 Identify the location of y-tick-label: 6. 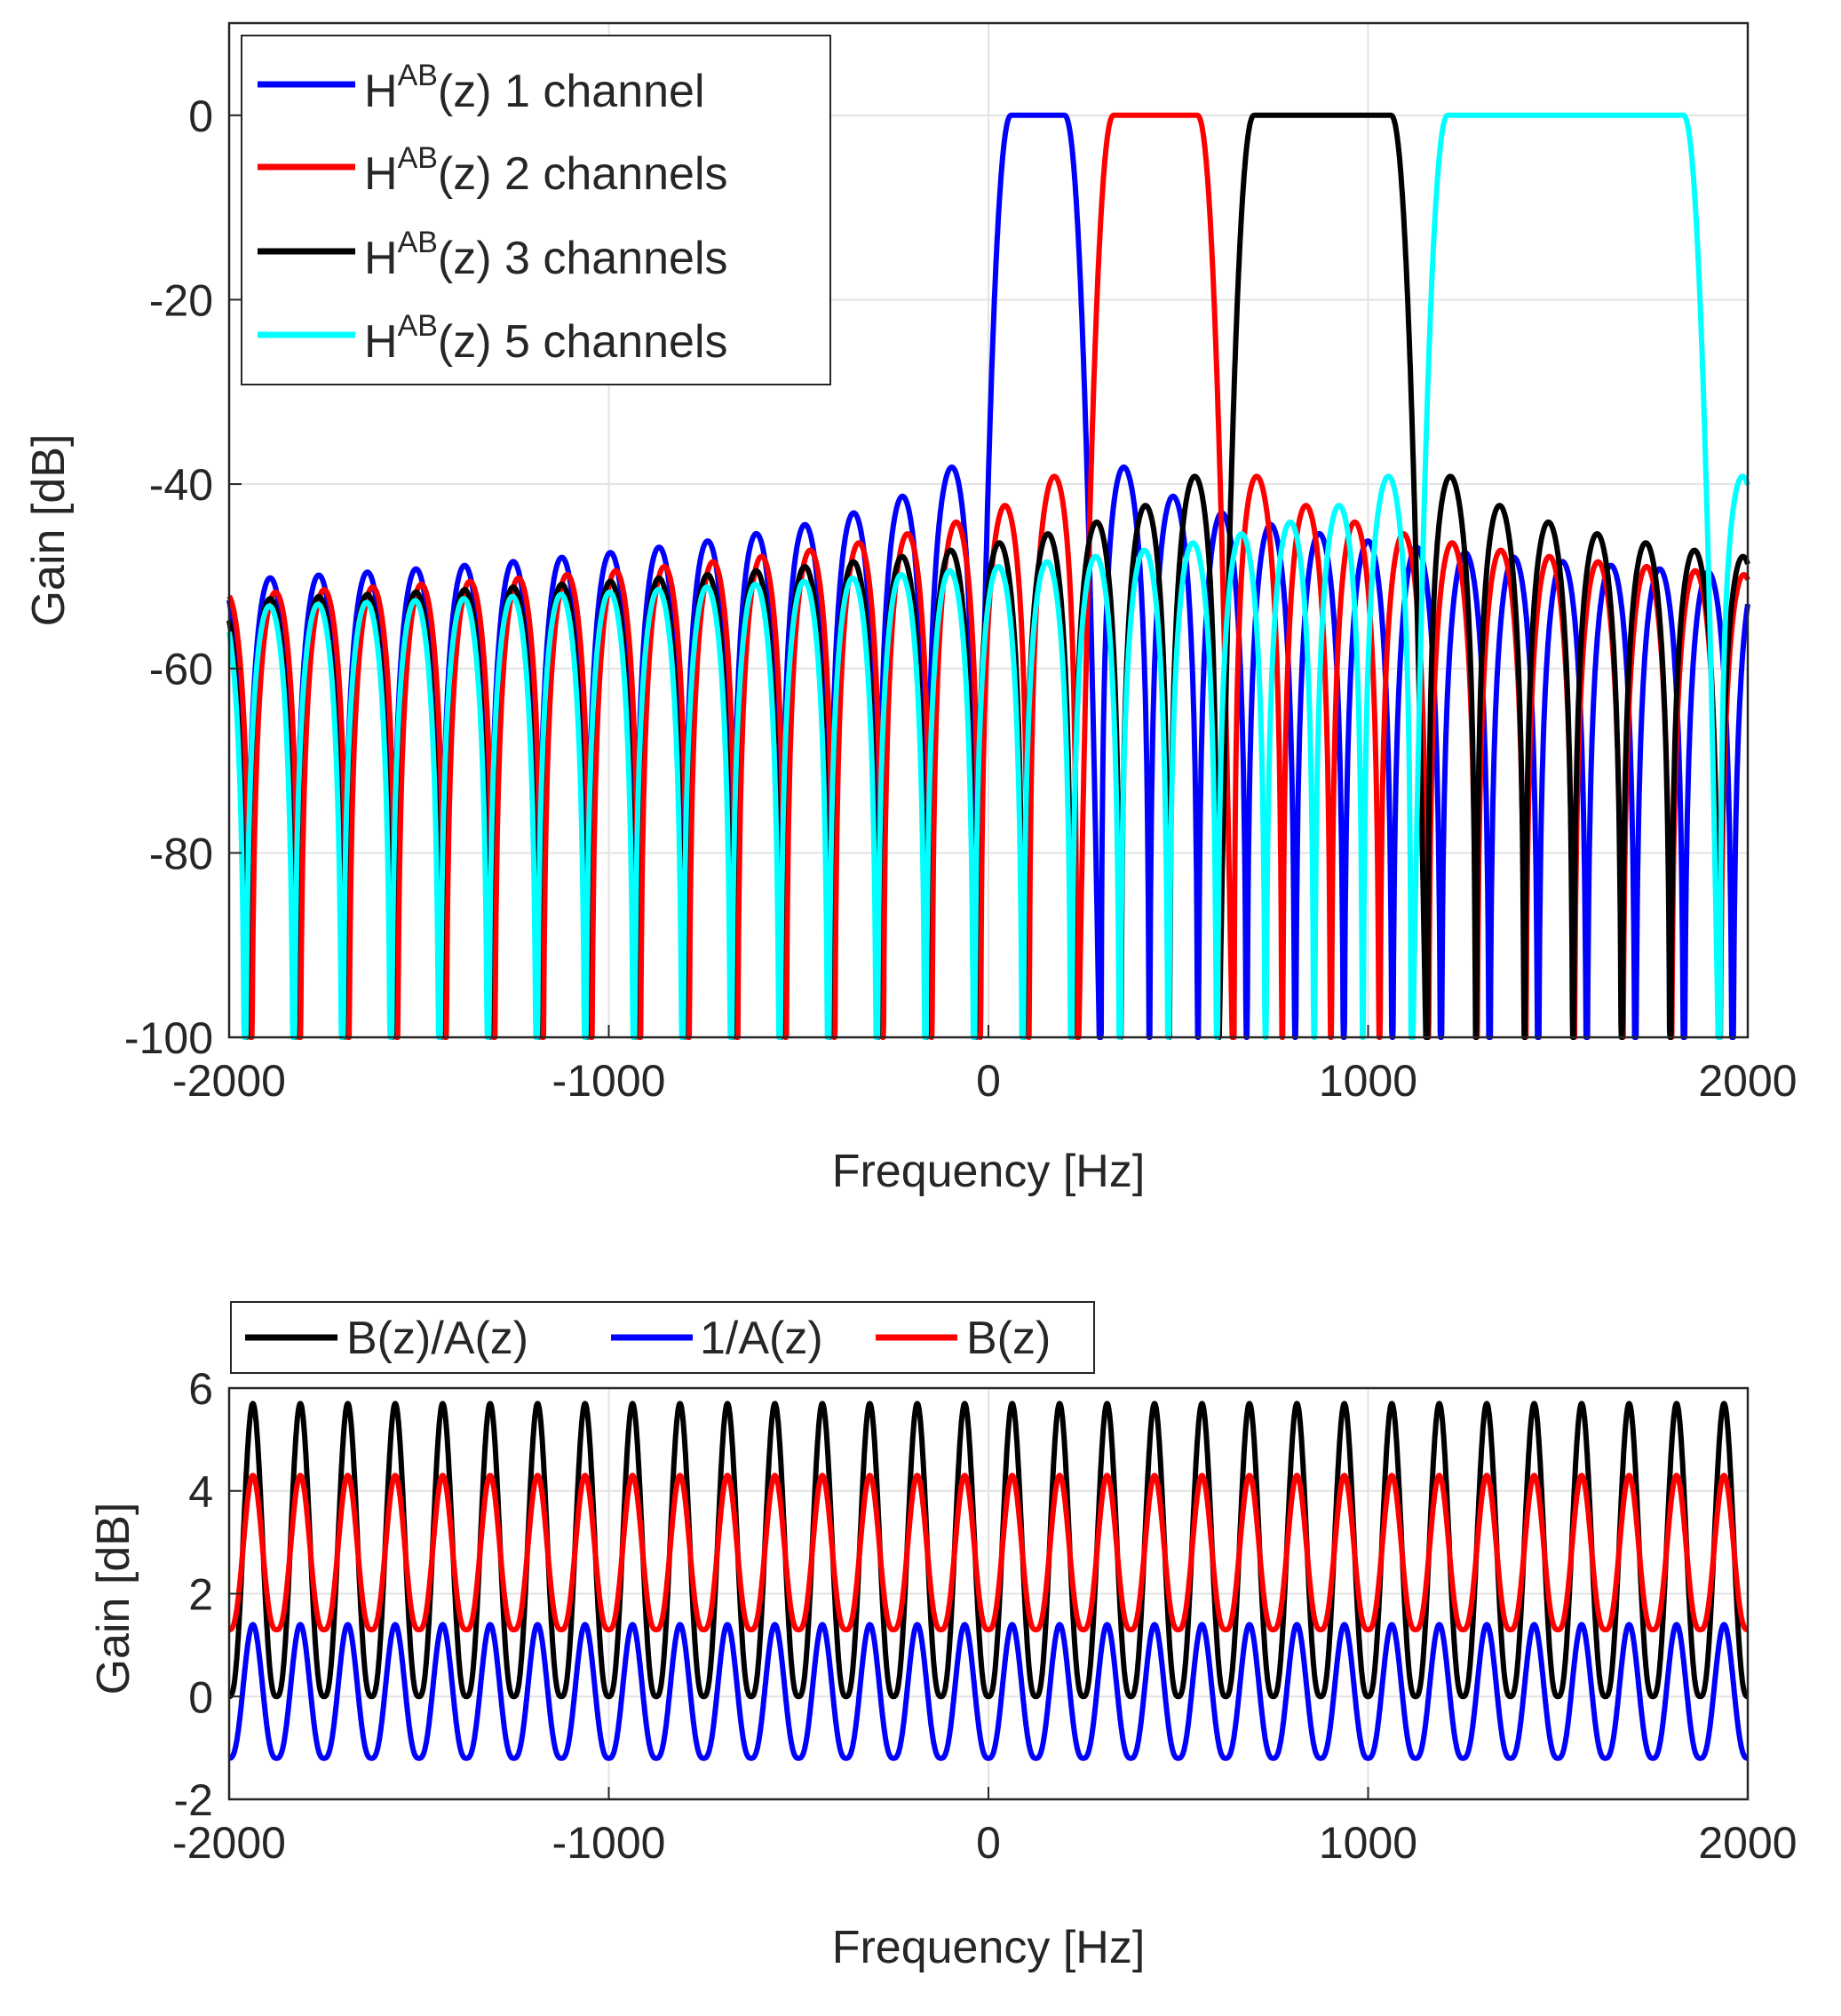
(201, 1389).